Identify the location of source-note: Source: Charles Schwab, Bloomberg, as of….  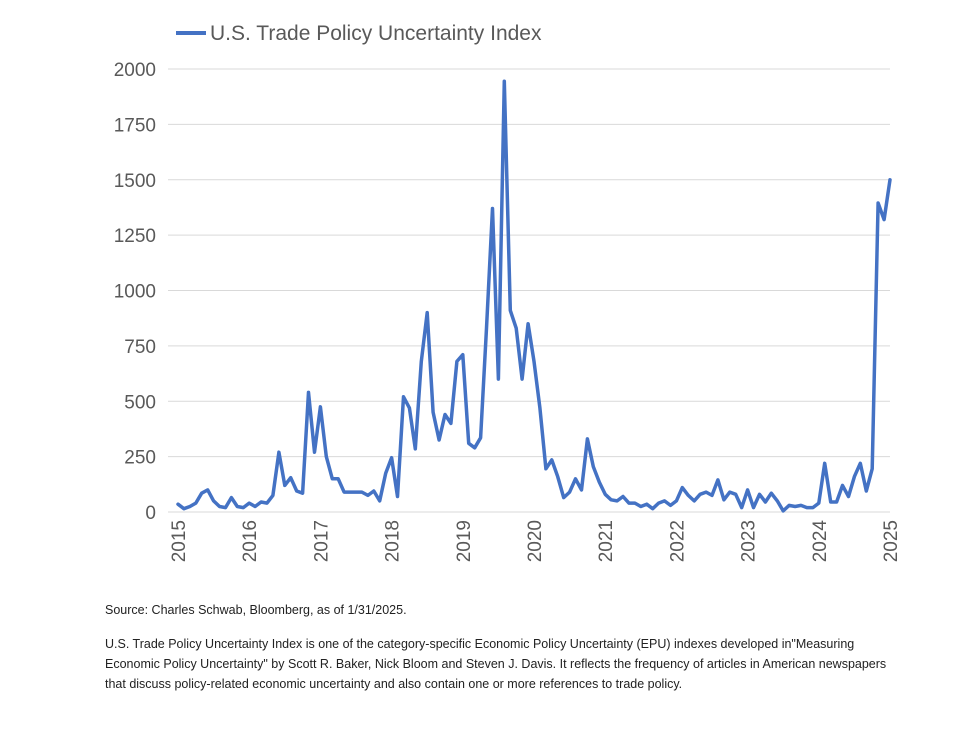
(256, 610).